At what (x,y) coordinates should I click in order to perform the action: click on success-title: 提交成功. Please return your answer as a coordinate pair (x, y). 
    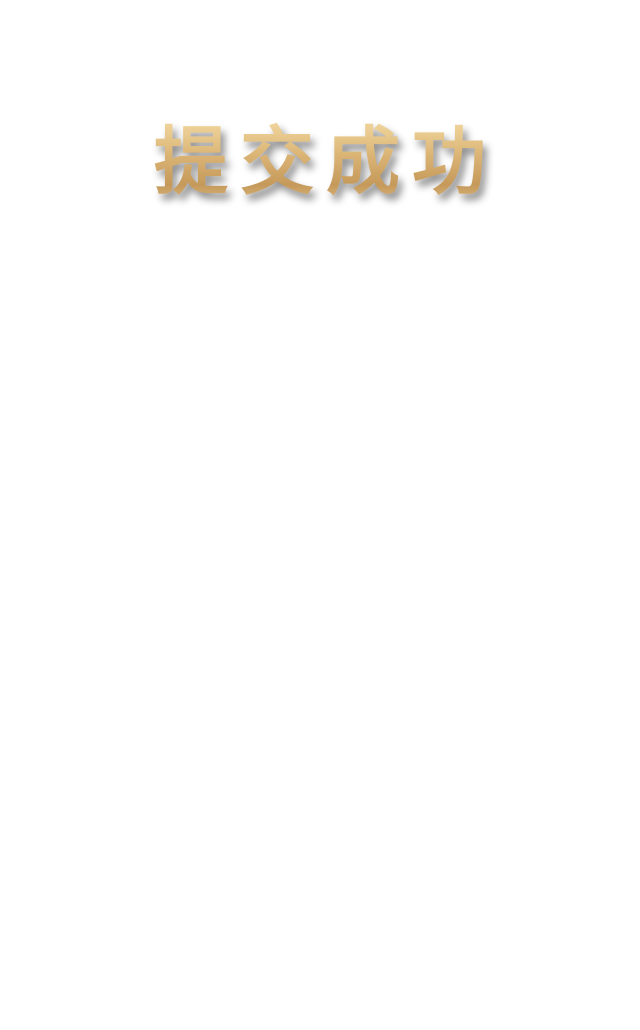
    Looking at the image, I should click on (320, 162).